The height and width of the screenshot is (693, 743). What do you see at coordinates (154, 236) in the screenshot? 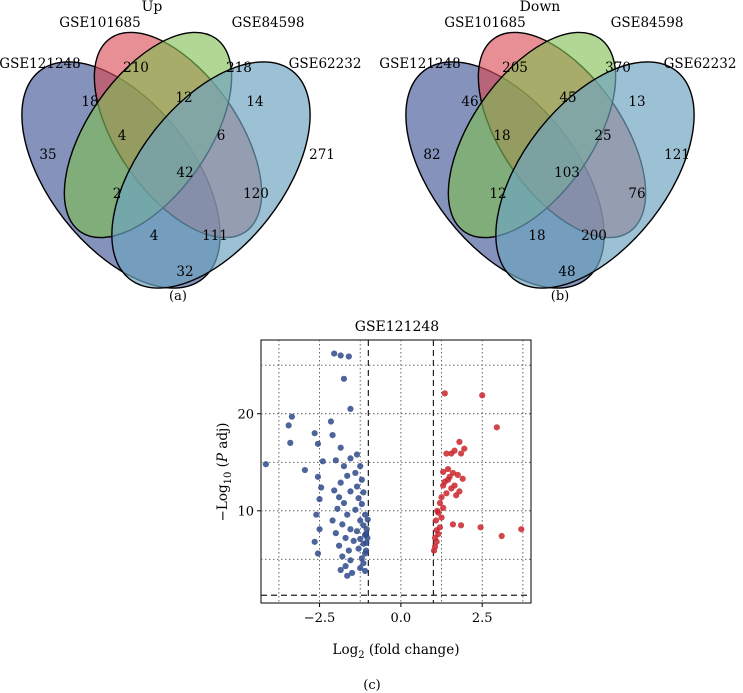
I see `venn-up-count: 4` at bounding box center [154, 236].